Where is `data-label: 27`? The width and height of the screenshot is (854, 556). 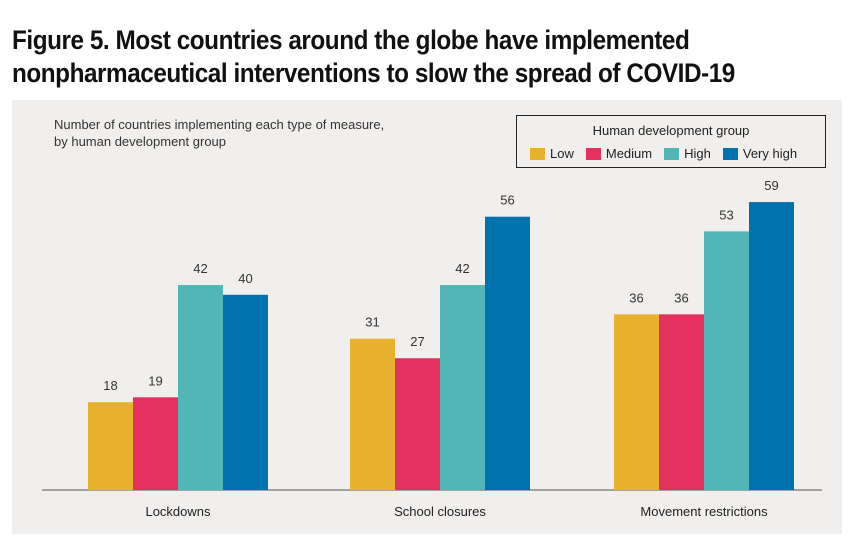 data-label: 27 is located at coordinates (417, 341).